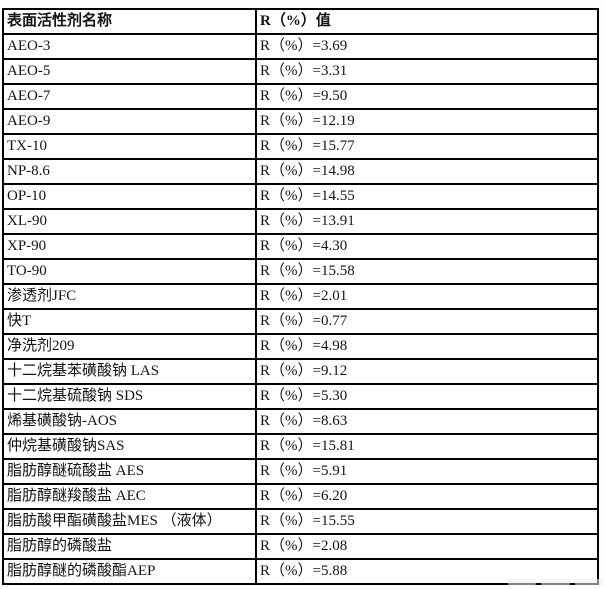 The image size is (605, 589). I want to click on surfactant-name-cell: 脂肪醇醚的磷酸酯AEP, so click(129, 571).